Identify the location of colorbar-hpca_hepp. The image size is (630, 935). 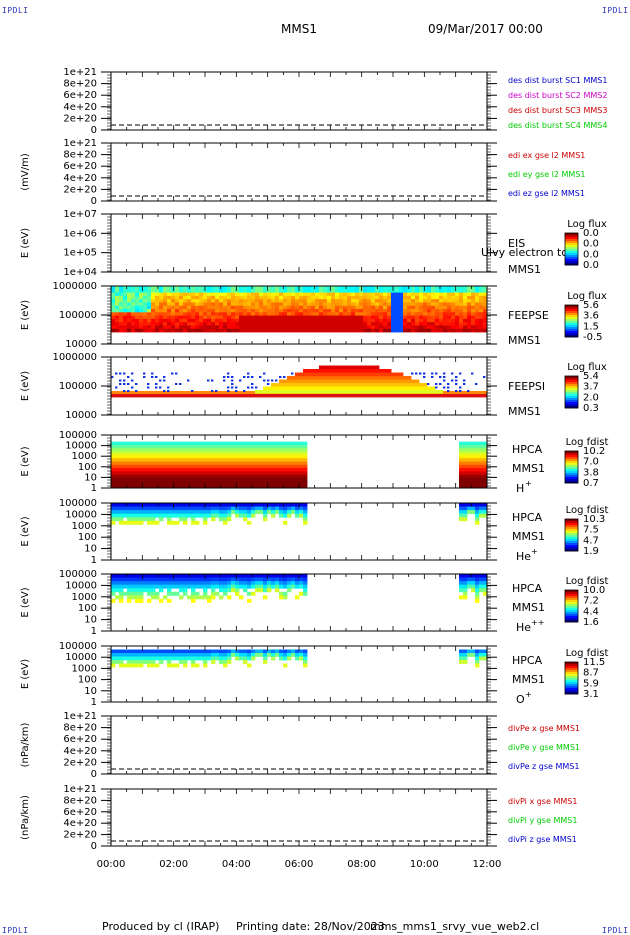
(571, 606).